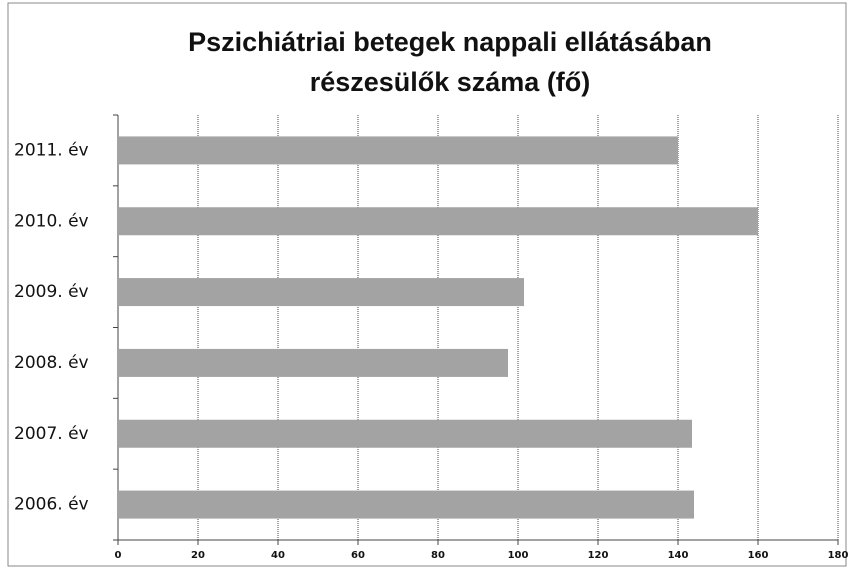 The image size is (851, 569). I want to click on x-tick-label: 140, so click(678, 555).